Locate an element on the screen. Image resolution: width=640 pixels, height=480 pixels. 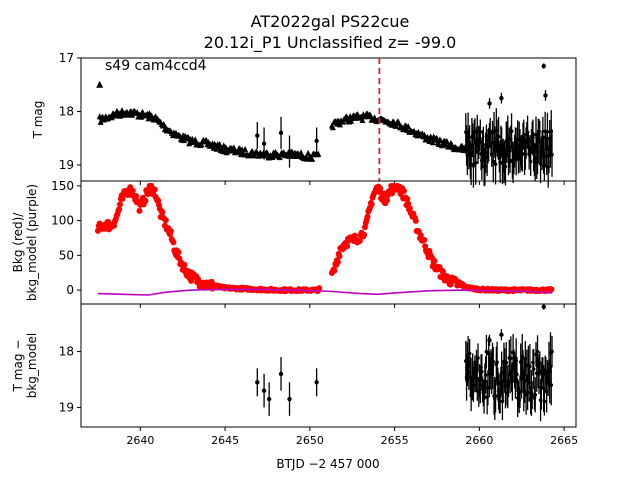
y-axis-label-line: T mag is located at coordinates (38, 120).